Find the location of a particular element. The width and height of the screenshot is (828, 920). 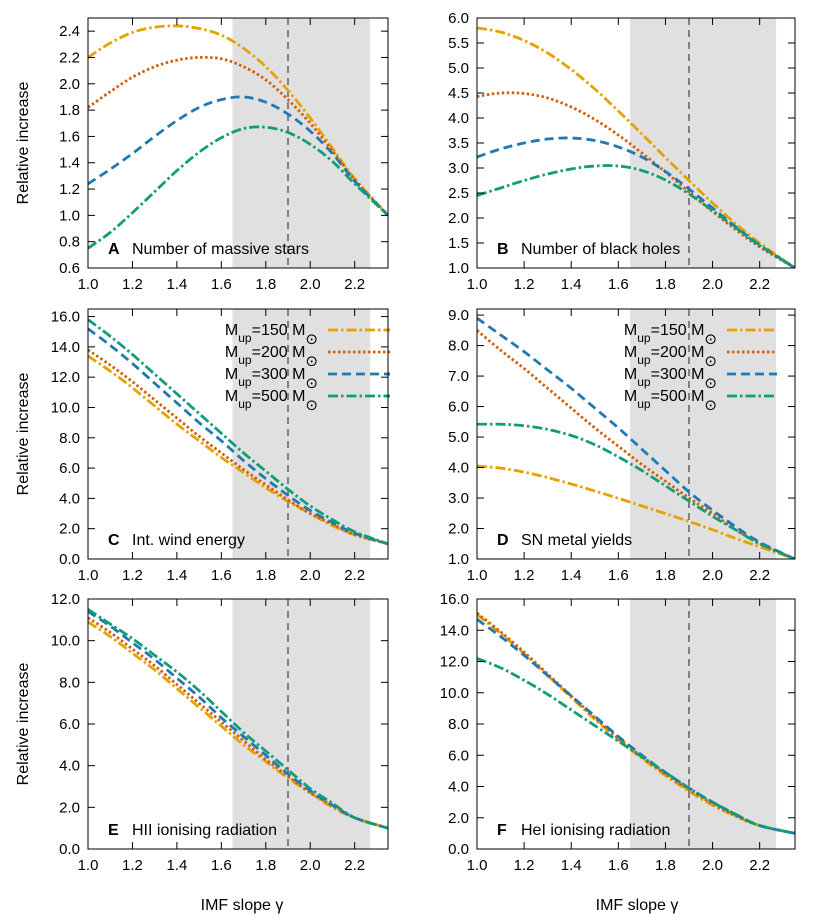

panel-E-series-Mup300 is located at coordinates (238, 720).